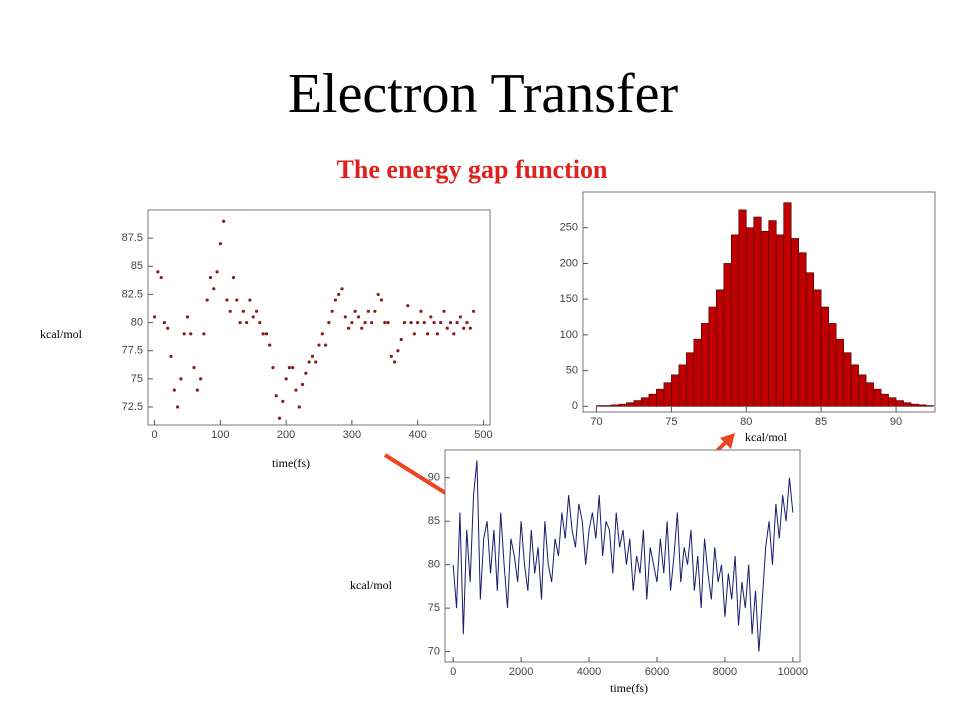 The width and height of the screenshot is (960, 720). Describe the element at coordinates (572, 370) in the screenshot. I see `y-tick-label: 50` at that location.